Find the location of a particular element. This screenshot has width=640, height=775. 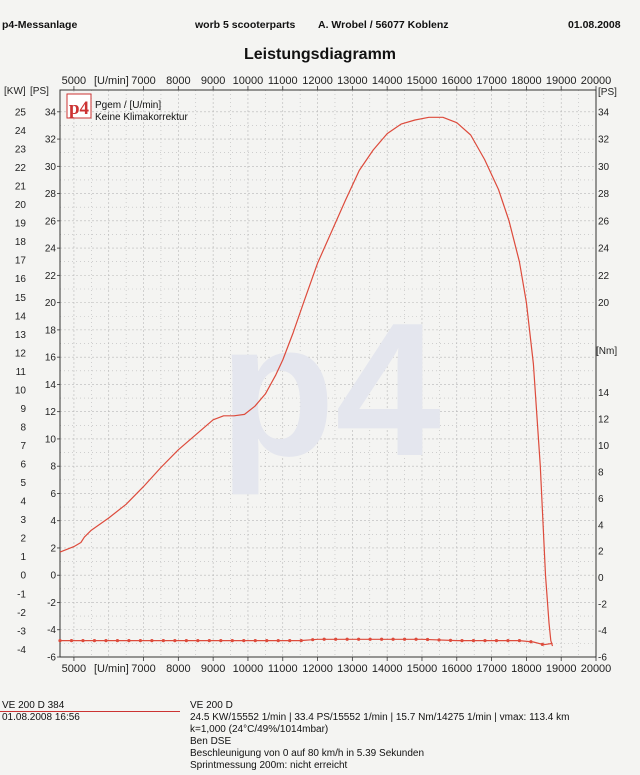

right-ps-tick-label: 32 is located at coordinates (604, 140).